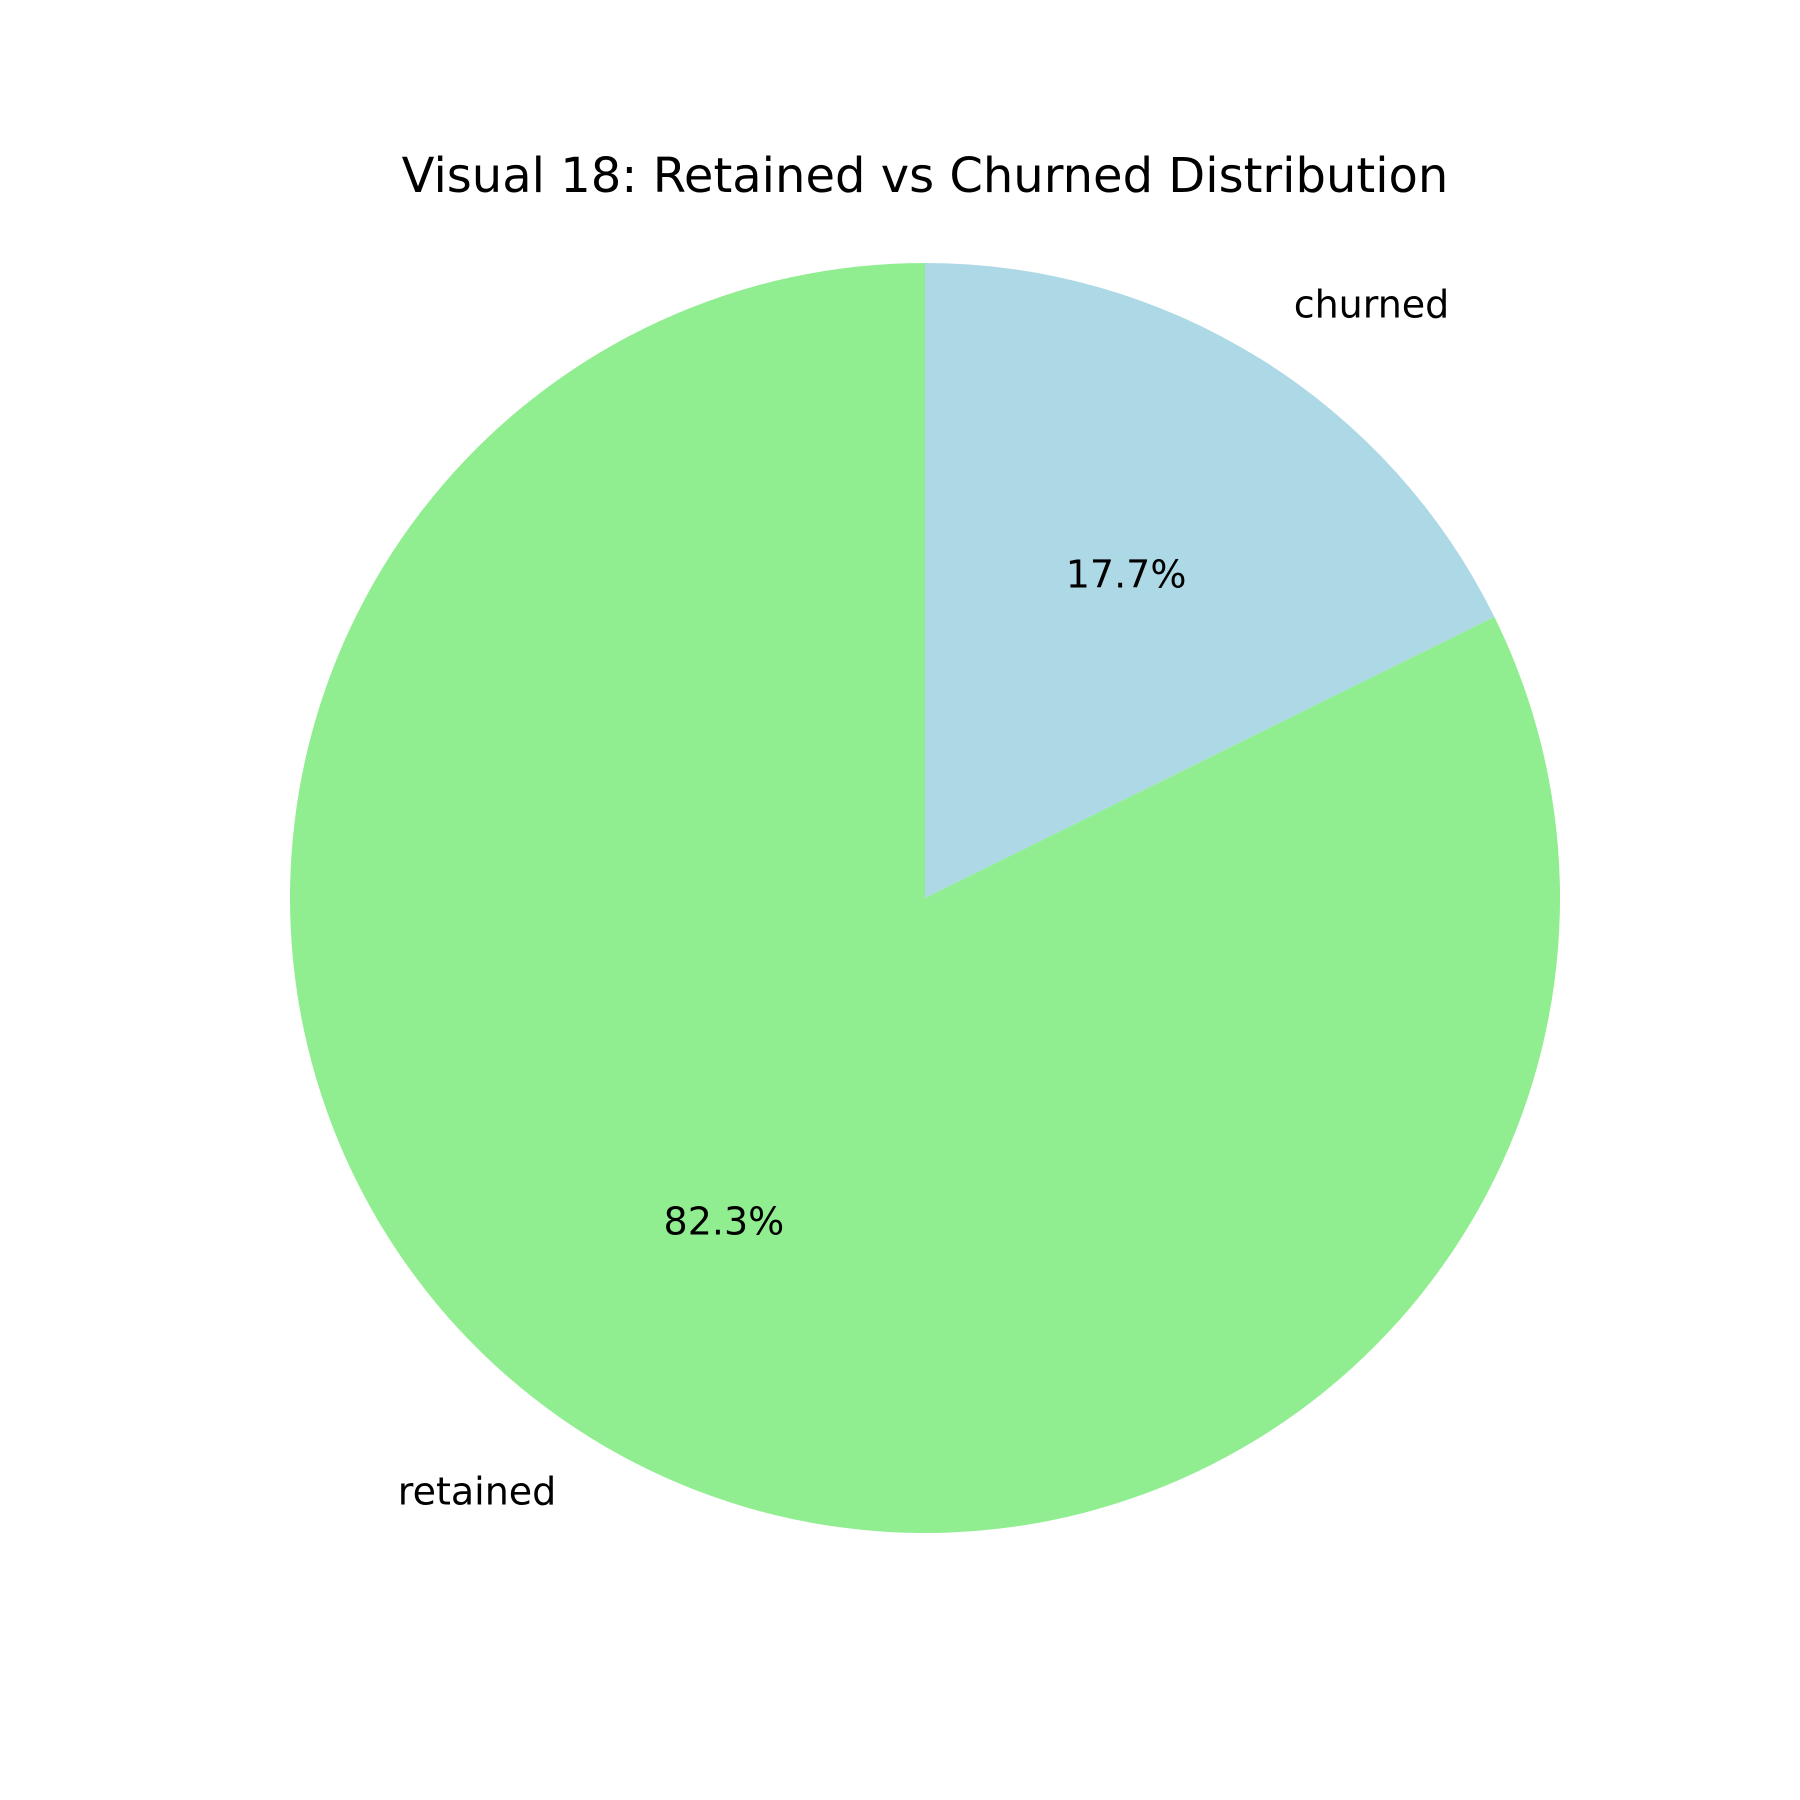 Image resolution: width=1800 pixels, height=1800 pixels. What do you see at coordinates (724, 1222) in the screenshot?
I see `pct-label-retained: 82.3%` at bounding box center [724, 1222].